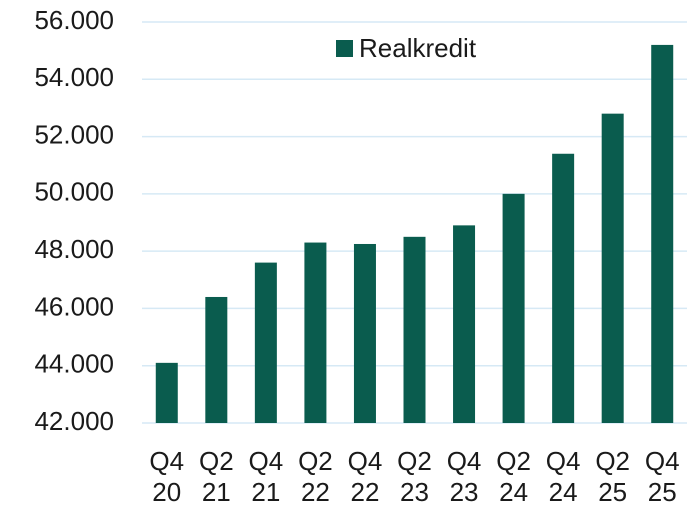 This screenshot has width=687, height=511. Describe the element at coordinates (74, 249) in the screenshot. I see `y-tick-label: 48.000` at that location.